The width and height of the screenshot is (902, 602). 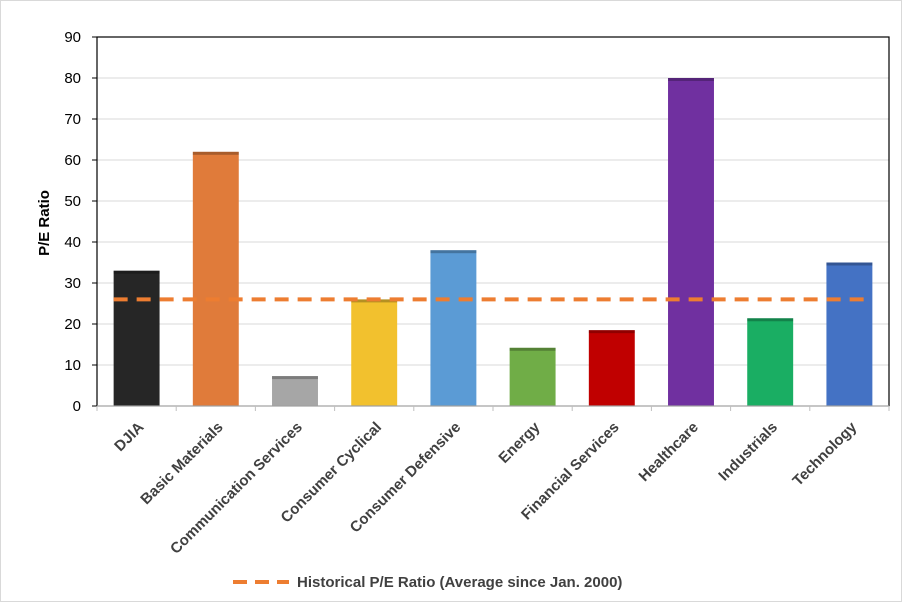 I want to click on bar-communication-services, so click(x=295, y=391).